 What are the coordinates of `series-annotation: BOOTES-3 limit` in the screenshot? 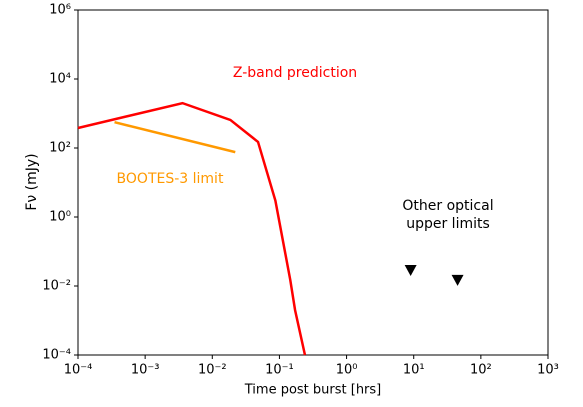 It's located at (170, 179).